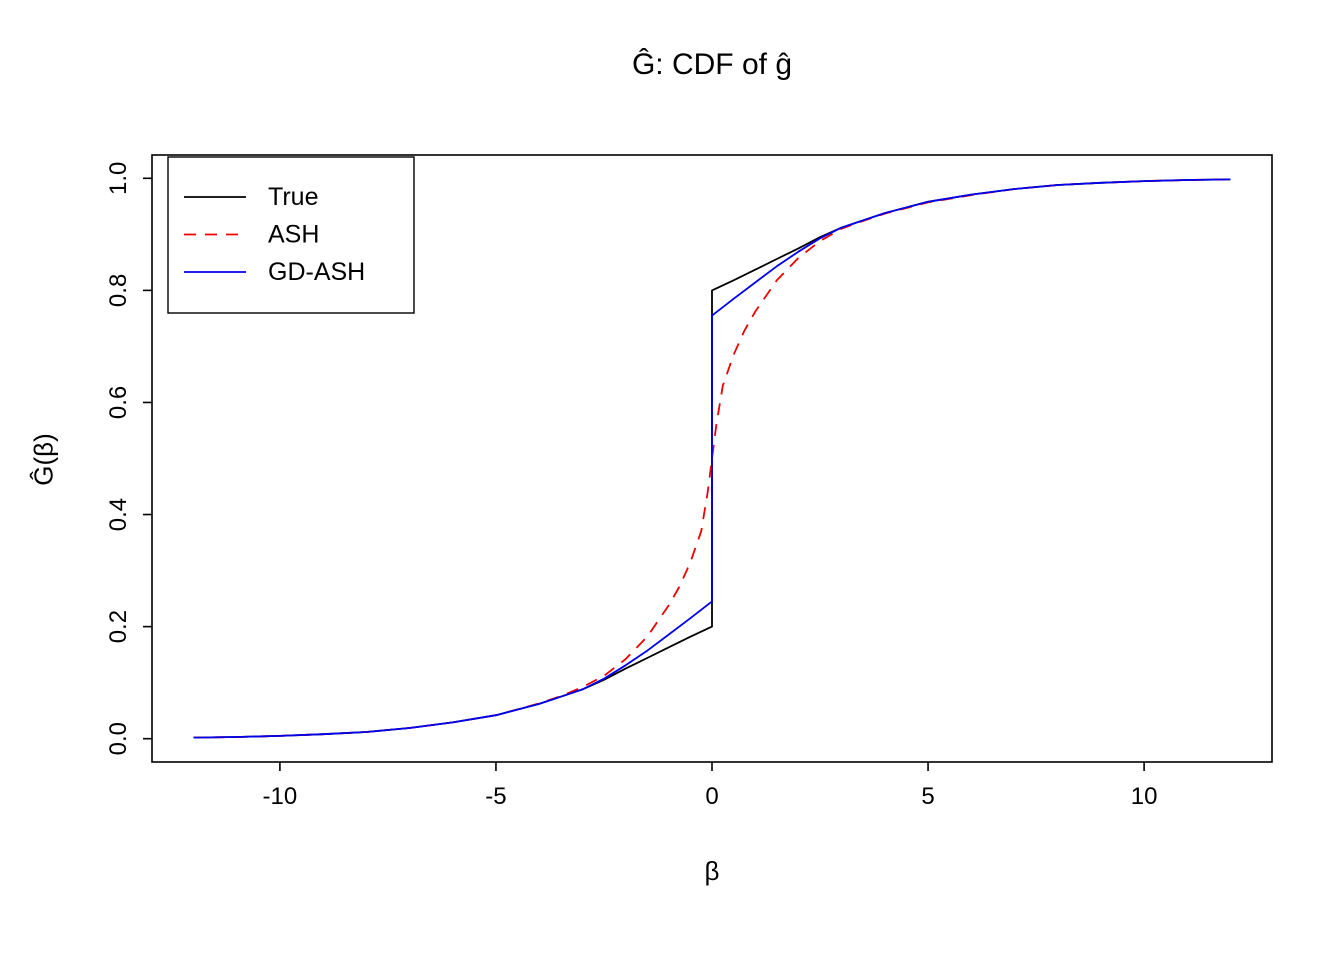  Describe the element at coordinates (712, 64) in the screenshot. I see `chart-title: Ĝ: CDF of ĝ` at that location.